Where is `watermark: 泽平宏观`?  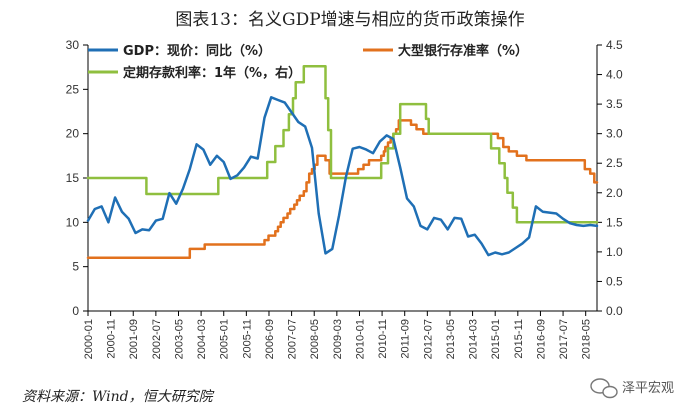 watermark: 泽平宏观 is located at coordinates (632, 388).